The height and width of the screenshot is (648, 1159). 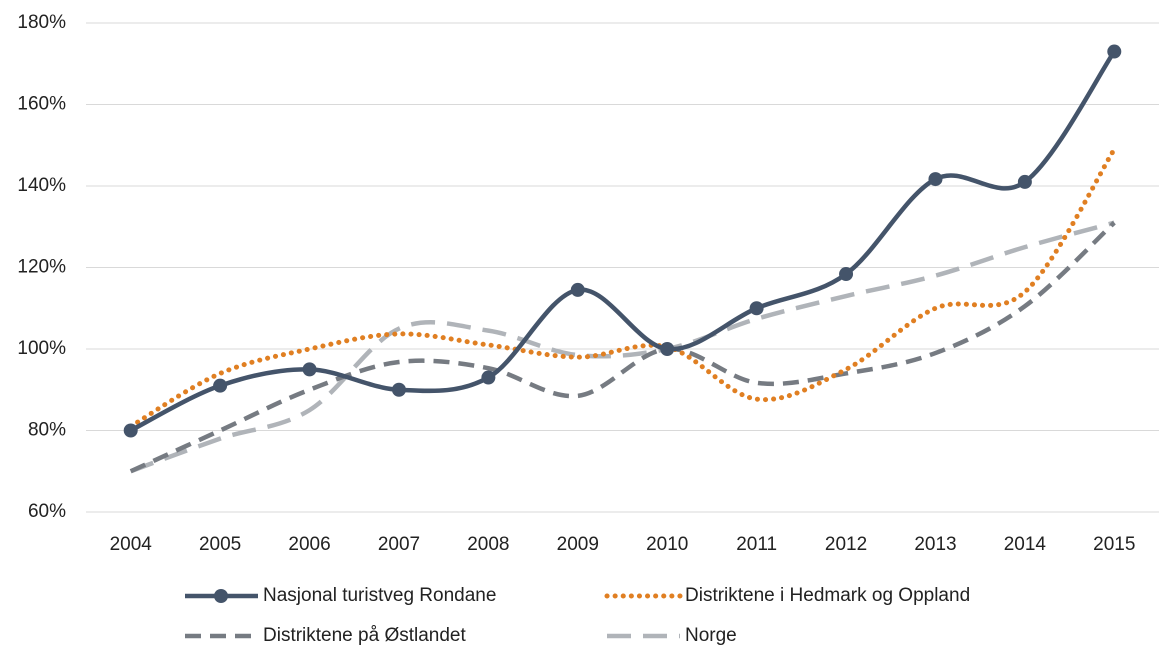 I want to click on y-tick-label: 80%, so click(x=47, y=430).